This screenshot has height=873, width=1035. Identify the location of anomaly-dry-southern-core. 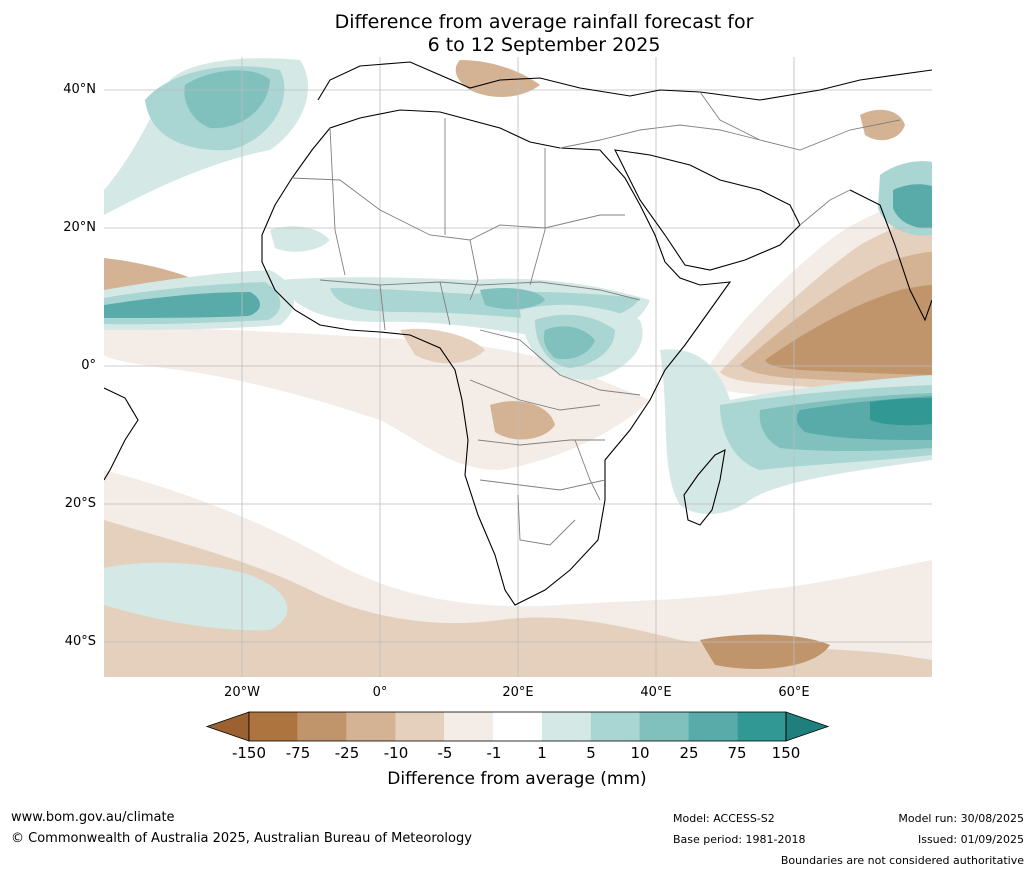
(518, 598).